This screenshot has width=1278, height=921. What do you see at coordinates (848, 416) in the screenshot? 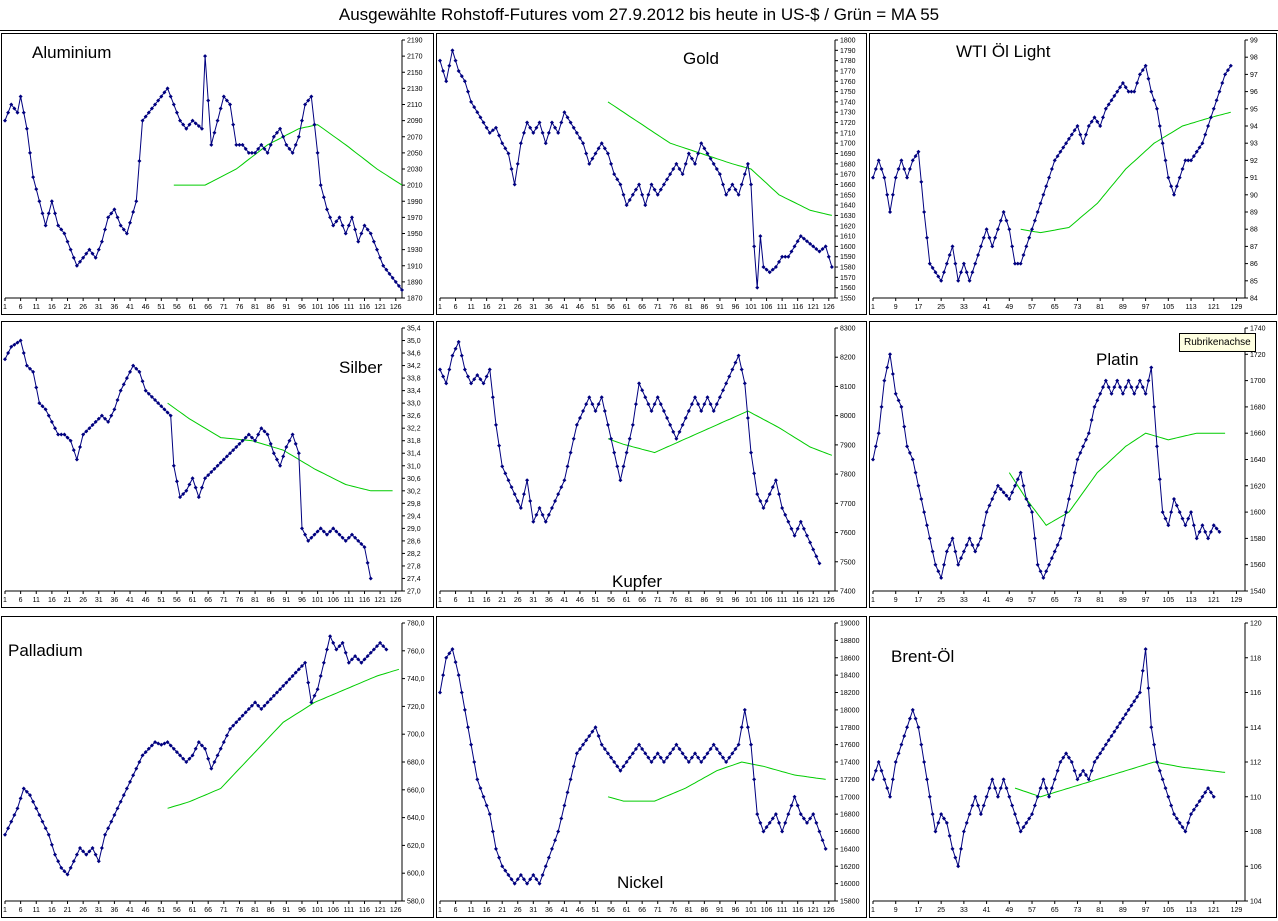
I see `y-tick-label: 8000` at bounding box center [848, 416].